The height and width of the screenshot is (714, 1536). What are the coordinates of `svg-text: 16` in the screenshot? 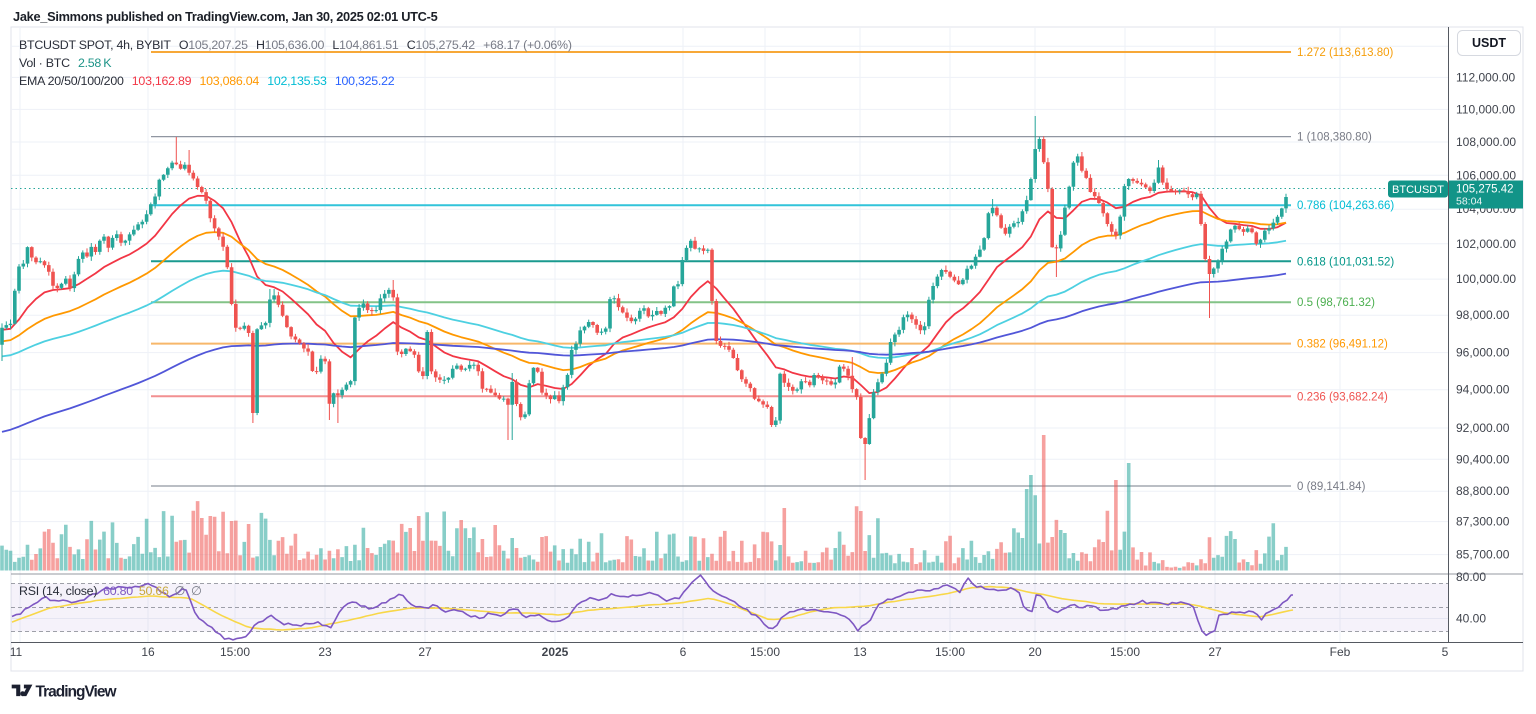 It's located at (148, 652).